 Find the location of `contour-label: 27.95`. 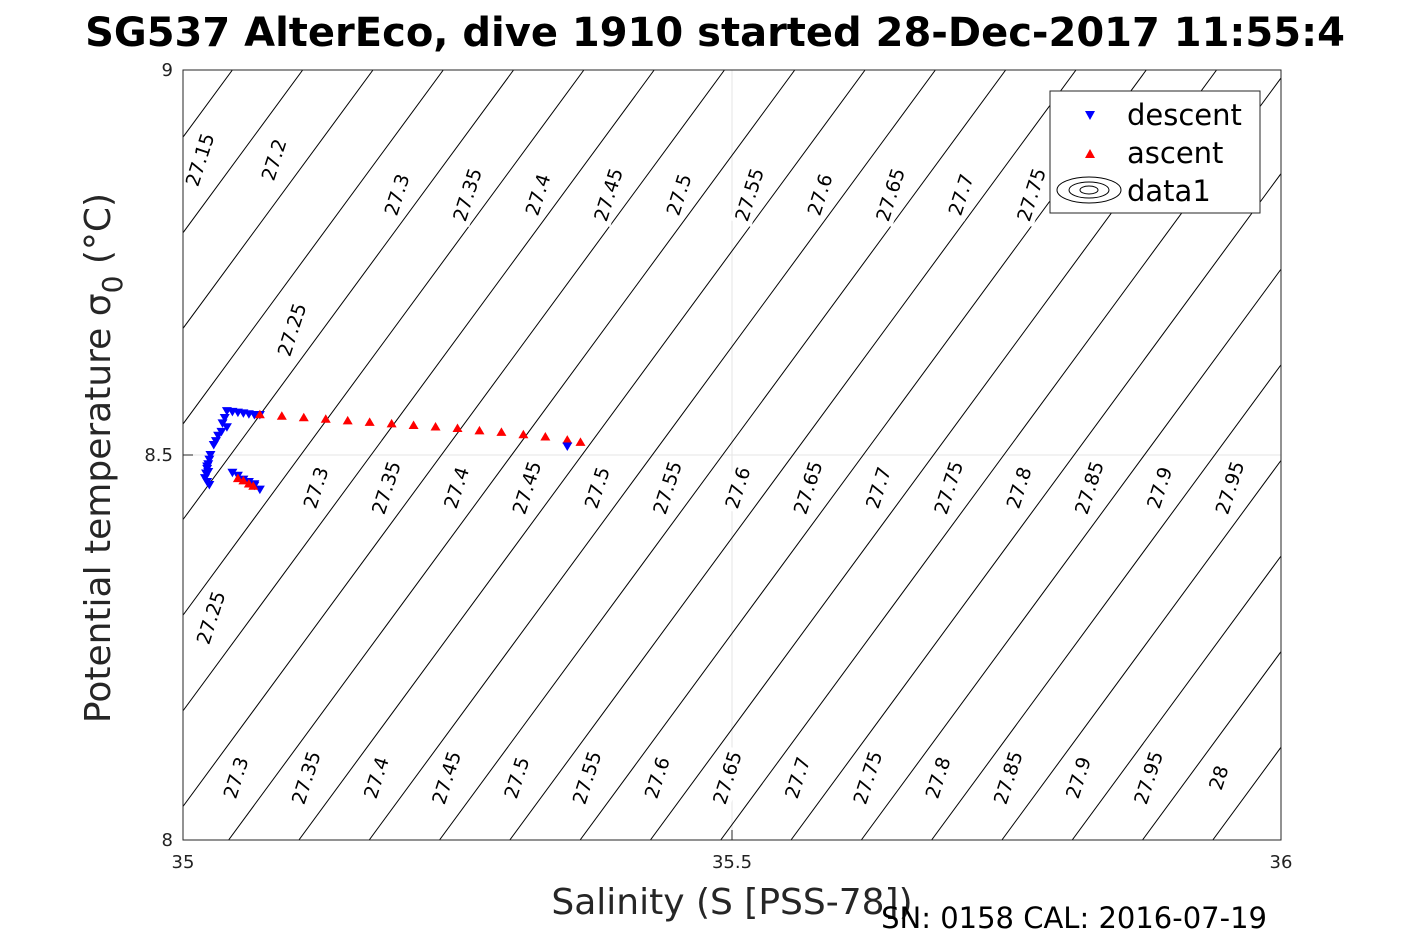

contour-label: 27.95 is located at coordinates (1149, 778).